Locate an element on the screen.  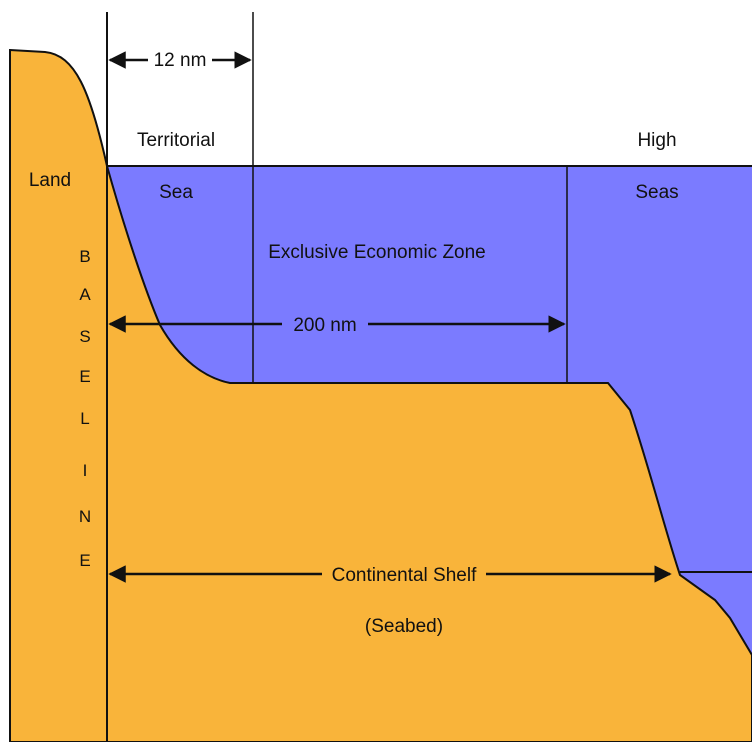
baseline-letter: B is located at coordinates (84, 256).